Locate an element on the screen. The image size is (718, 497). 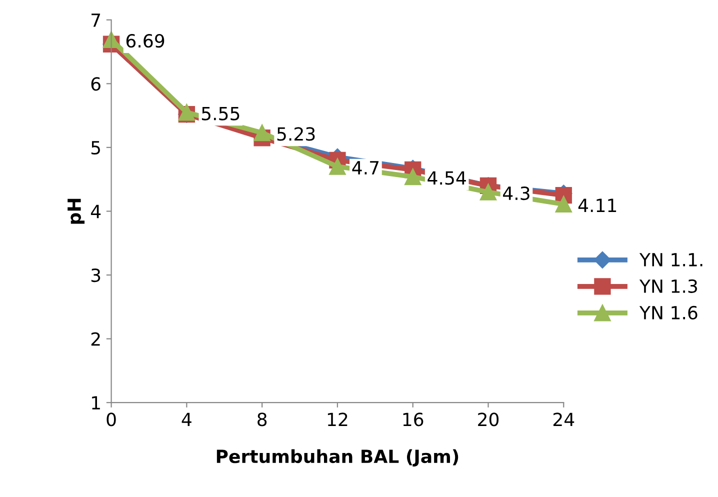
legend-label: YN 1.1. is located at coordinates (670, 259).